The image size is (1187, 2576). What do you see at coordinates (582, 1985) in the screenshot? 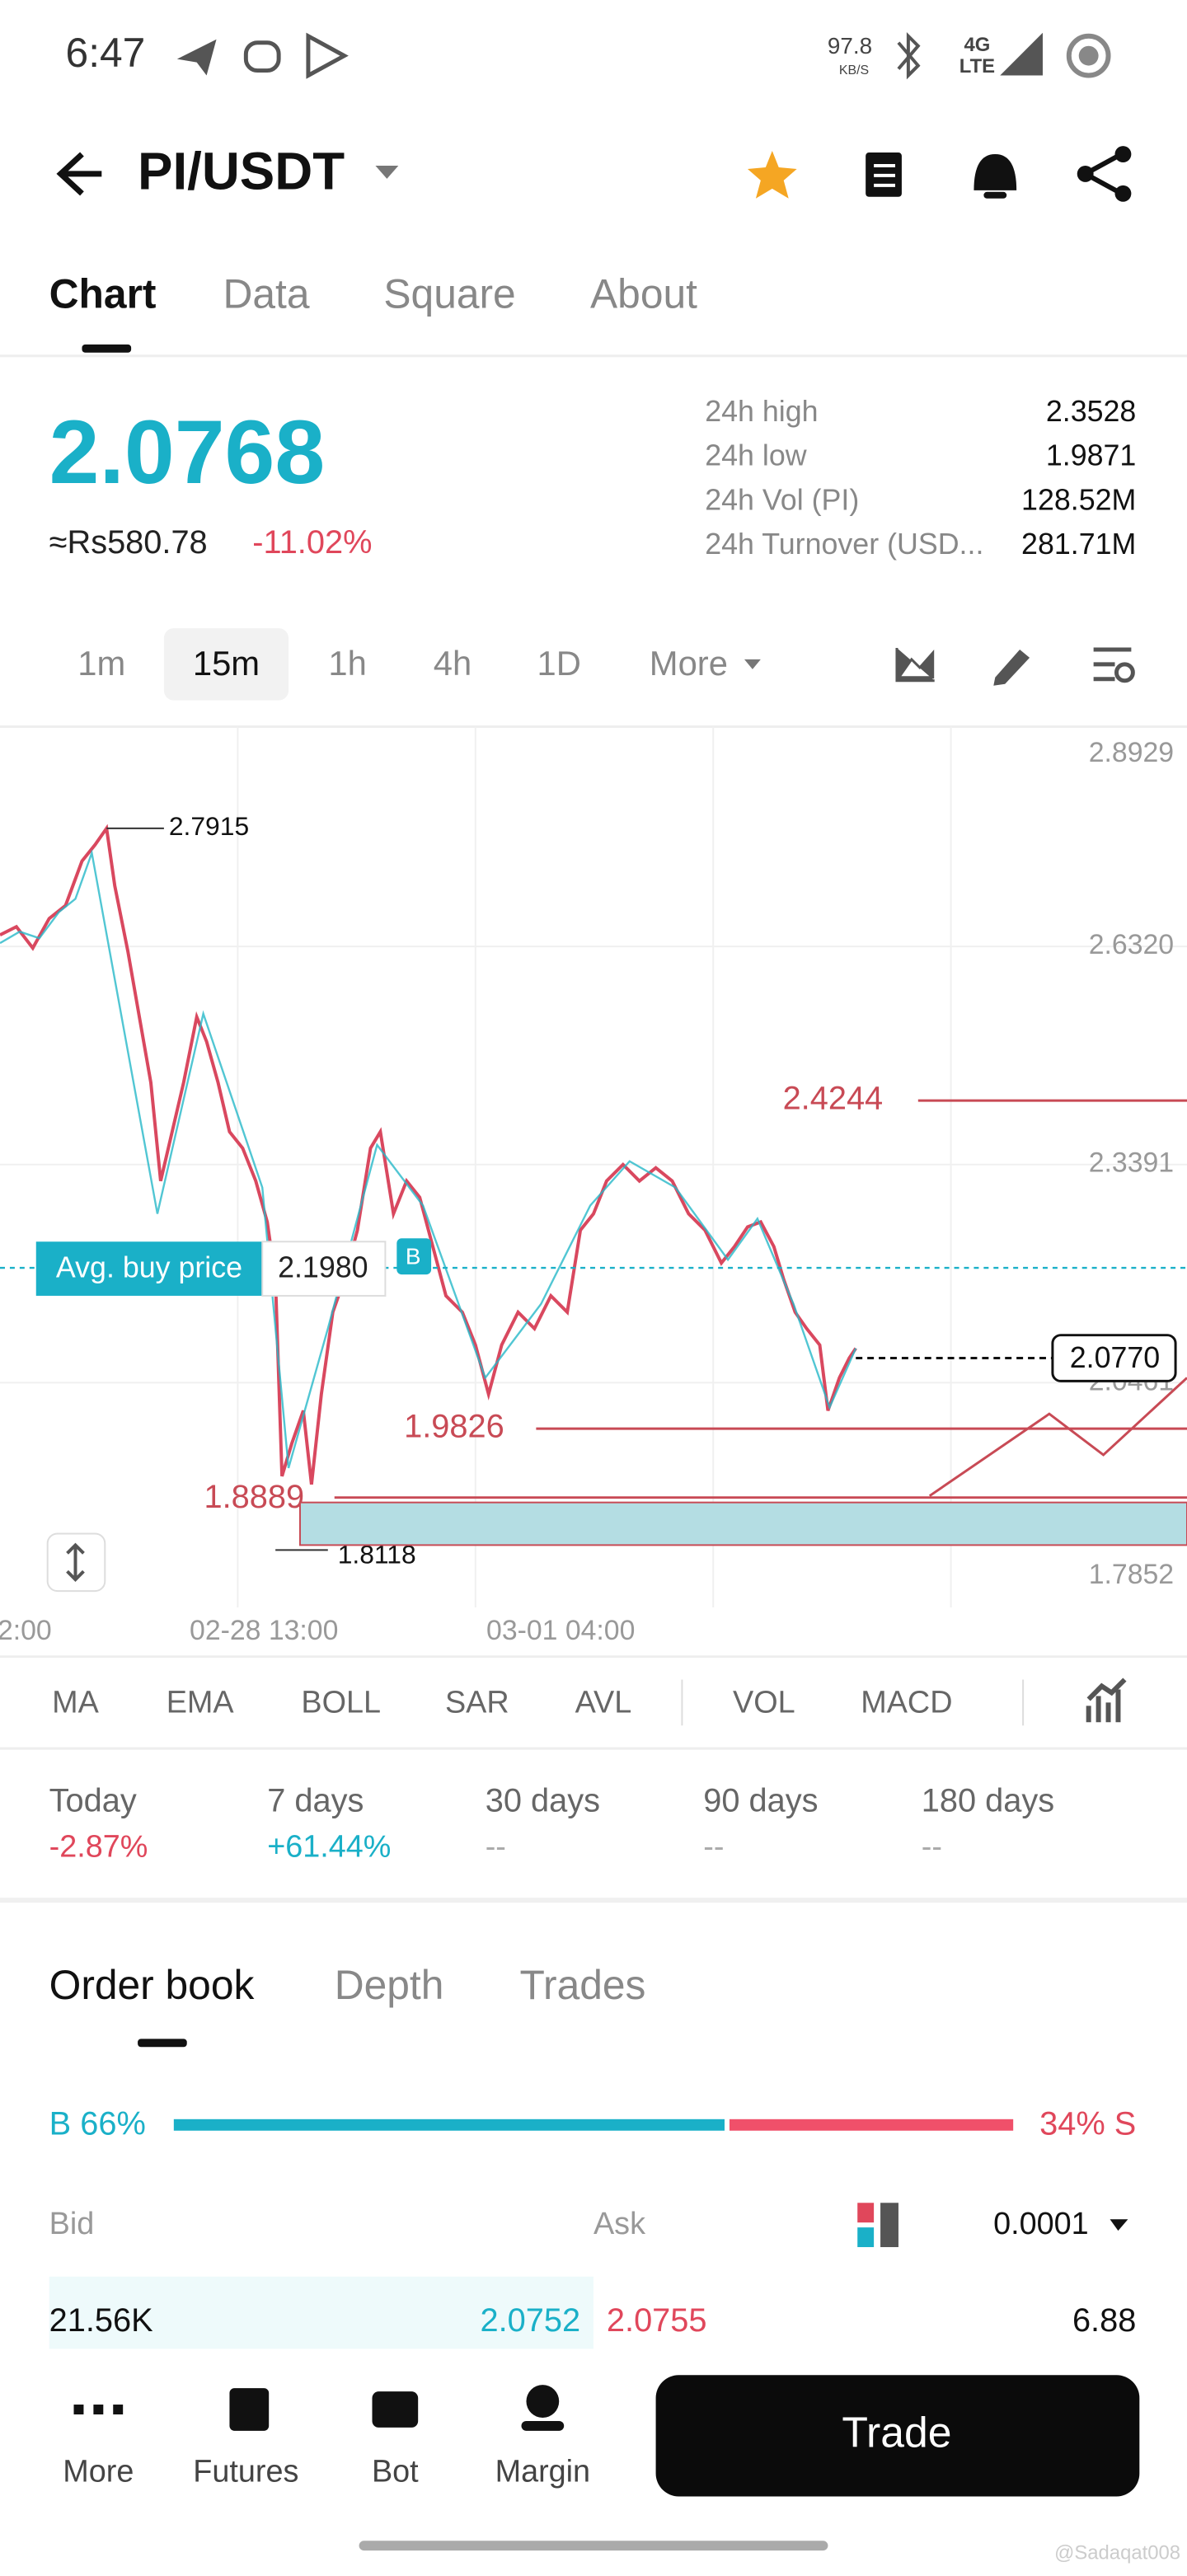
I see `ob-tab: Trades` at bounding box center [582, 1985].